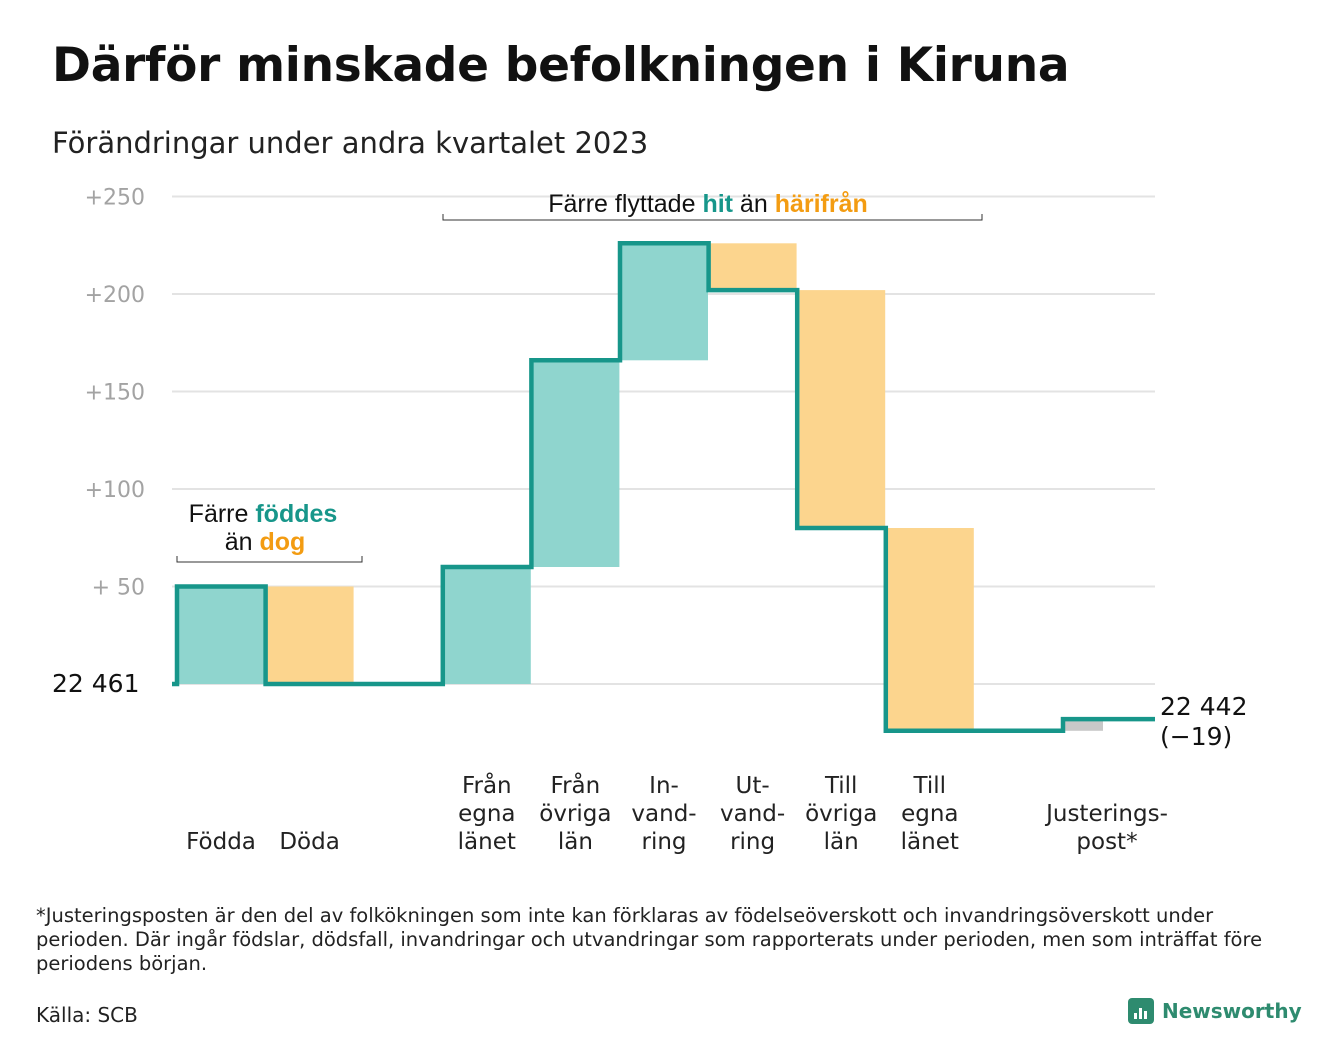 Image resolution: width=1340 pixels, height=1060 pixels. I want to click on annotation-births-prefix: Färre, so click(222, 514).